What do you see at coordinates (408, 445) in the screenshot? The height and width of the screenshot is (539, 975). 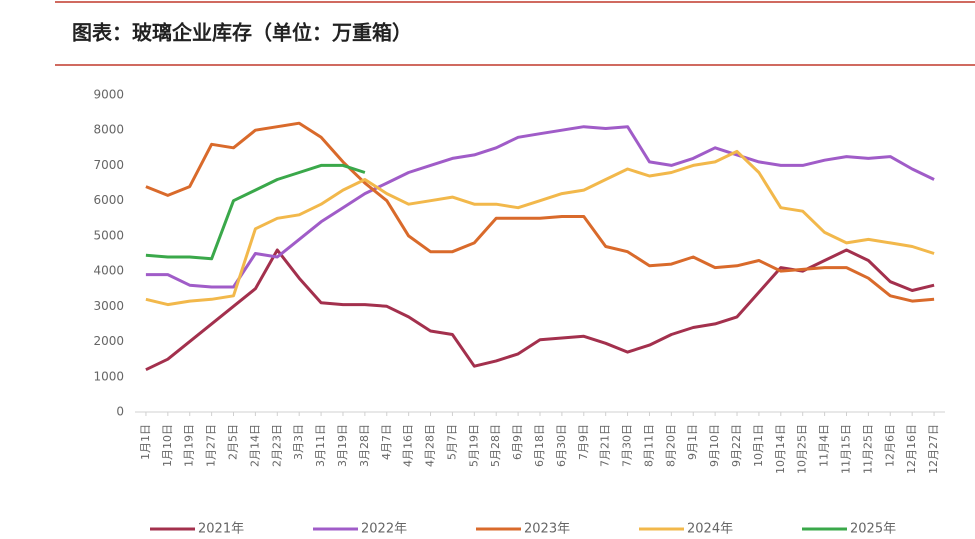 I see `x-tick-label: 4月16日` at bounding box center [408, 445].